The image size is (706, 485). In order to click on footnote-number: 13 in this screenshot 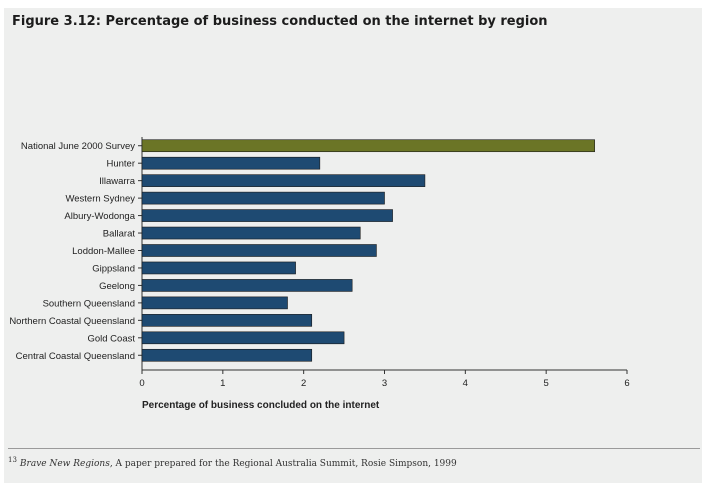, I will do `click(12, 460)`.